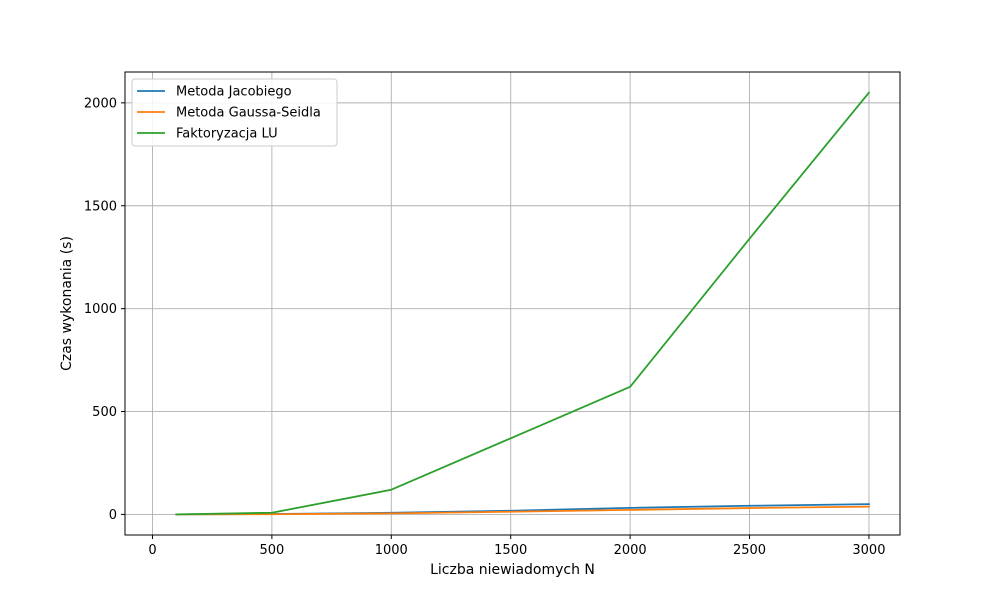 The image size is (1000, 600). What do you see at coordinates (100, 103) in the screenshot?
I see `y-tick-label: 2000` at bounding box center [100, 103].